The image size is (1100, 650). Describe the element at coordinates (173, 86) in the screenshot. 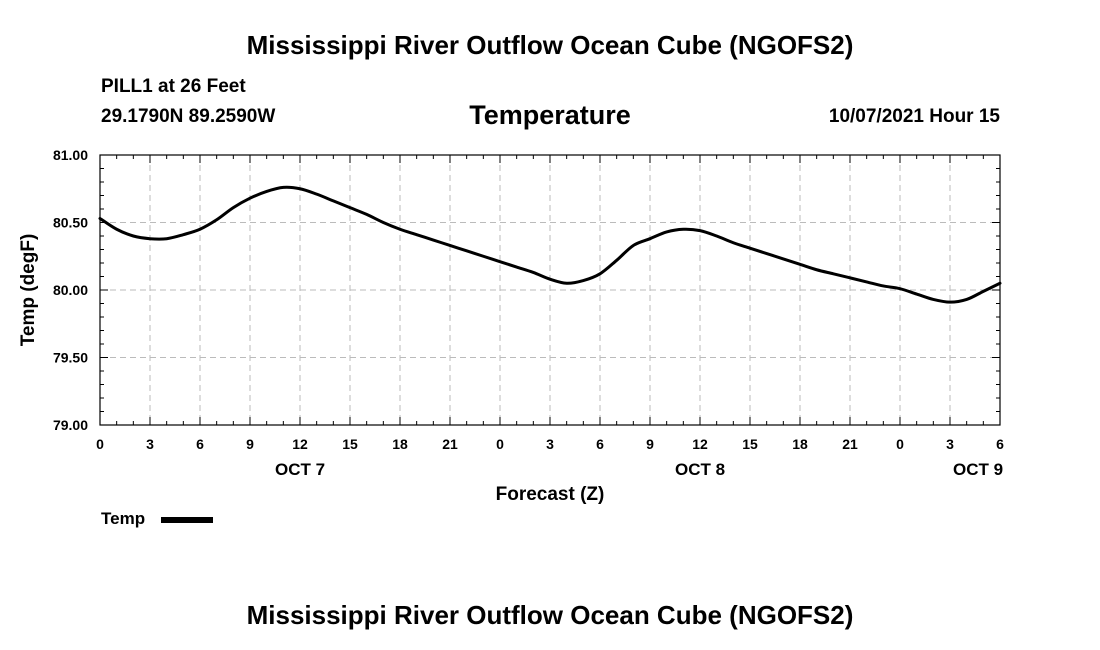

I see `station-label: PILL1 at 26 Feet` at that location.